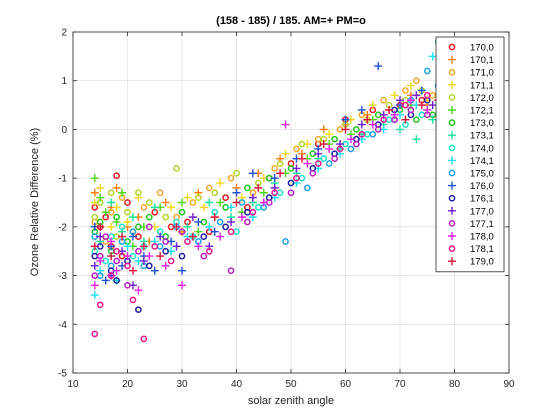  I want to click on legend-item: 171,0, so click(471, 73).